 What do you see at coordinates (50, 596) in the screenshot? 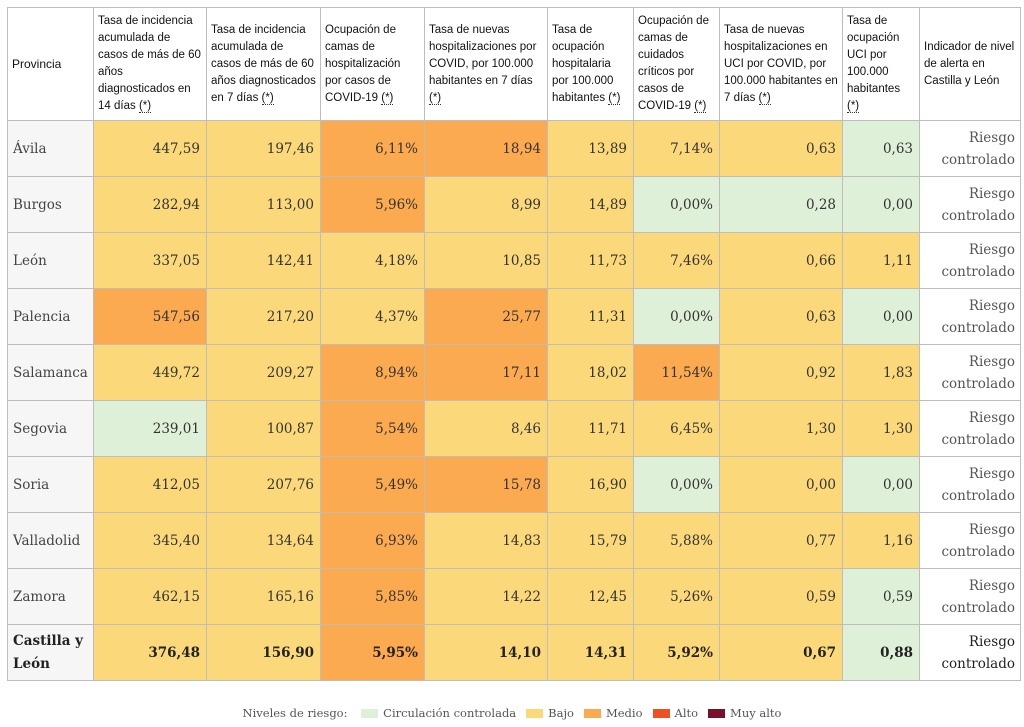
I see `province-name: Zamora` at bounding box center [50, 596].